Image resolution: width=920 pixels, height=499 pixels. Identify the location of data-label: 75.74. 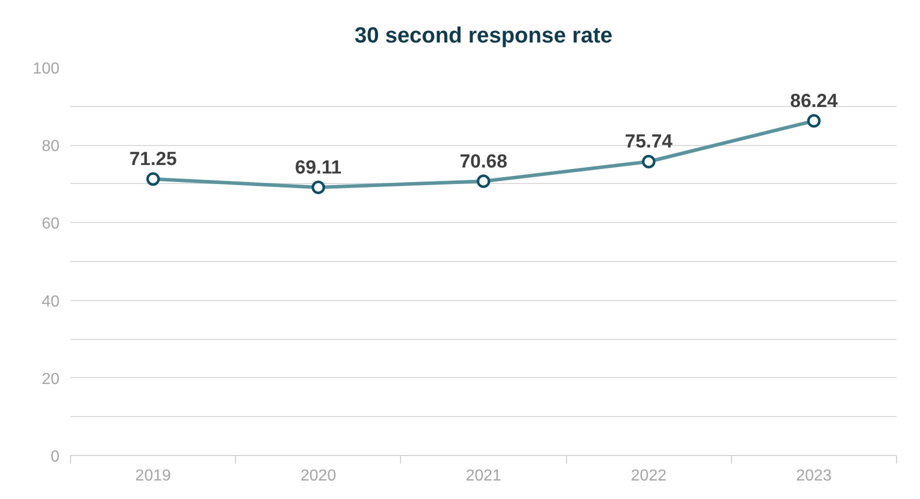
(648, 142).